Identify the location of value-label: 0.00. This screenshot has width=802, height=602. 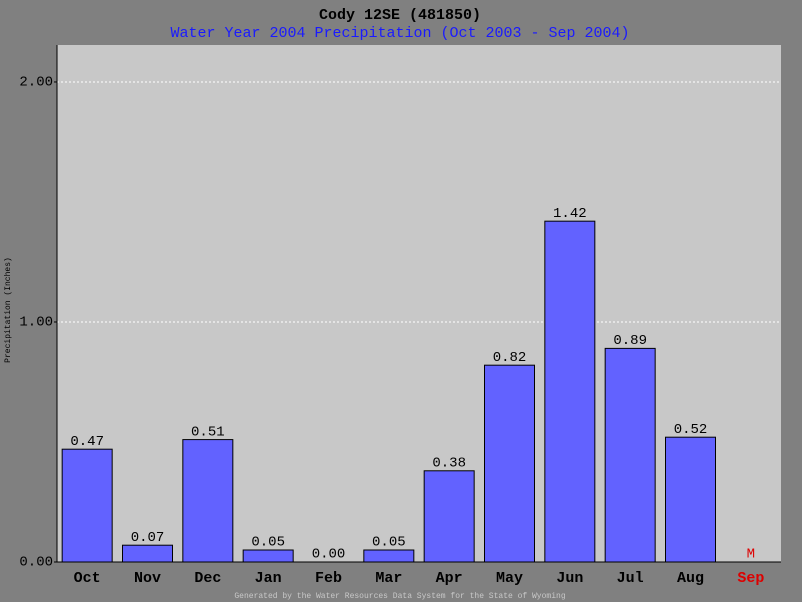
(329, 555).